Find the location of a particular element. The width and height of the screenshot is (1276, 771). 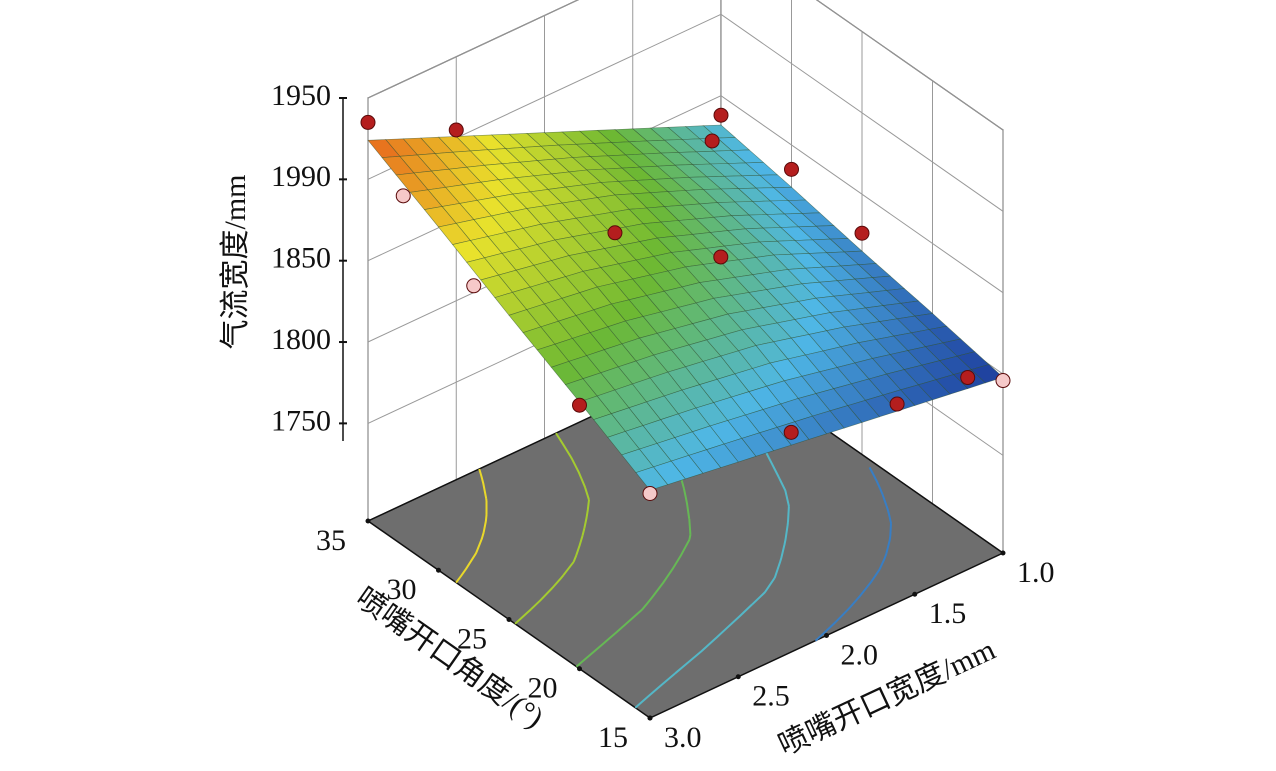

x-tick-label: 30 is located at coordinates (402, 589).